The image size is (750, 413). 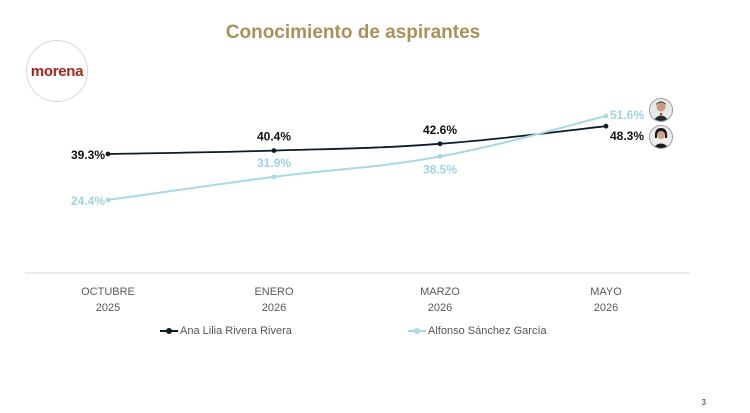 I want to click on page-number: 3, so click(x=703, y=402).